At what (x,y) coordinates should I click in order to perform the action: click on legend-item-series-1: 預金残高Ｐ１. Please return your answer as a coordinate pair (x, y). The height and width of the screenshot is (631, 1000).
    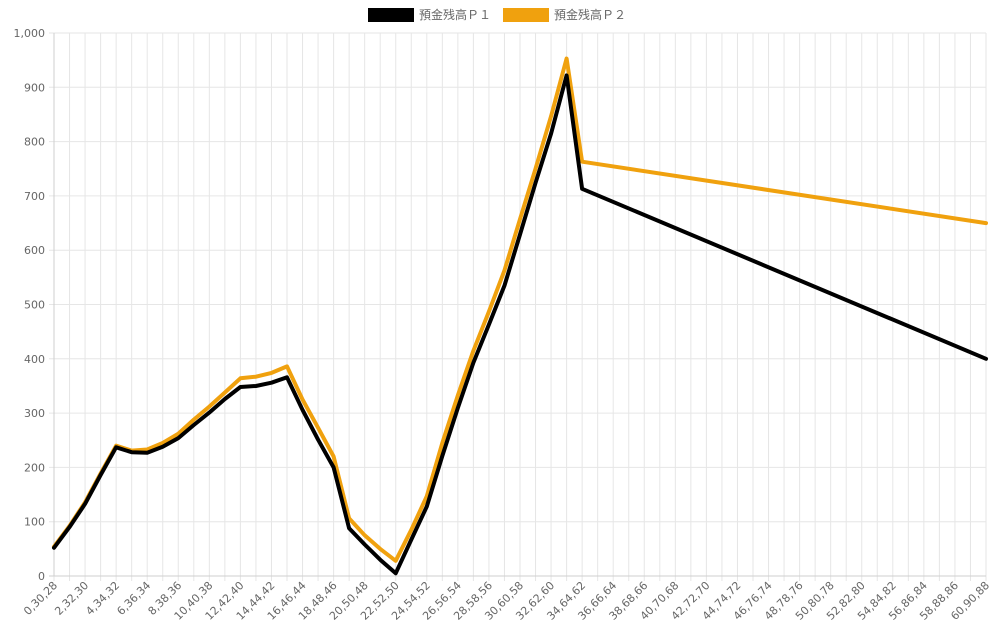
    Looking at the image, I should click on (429, 14).